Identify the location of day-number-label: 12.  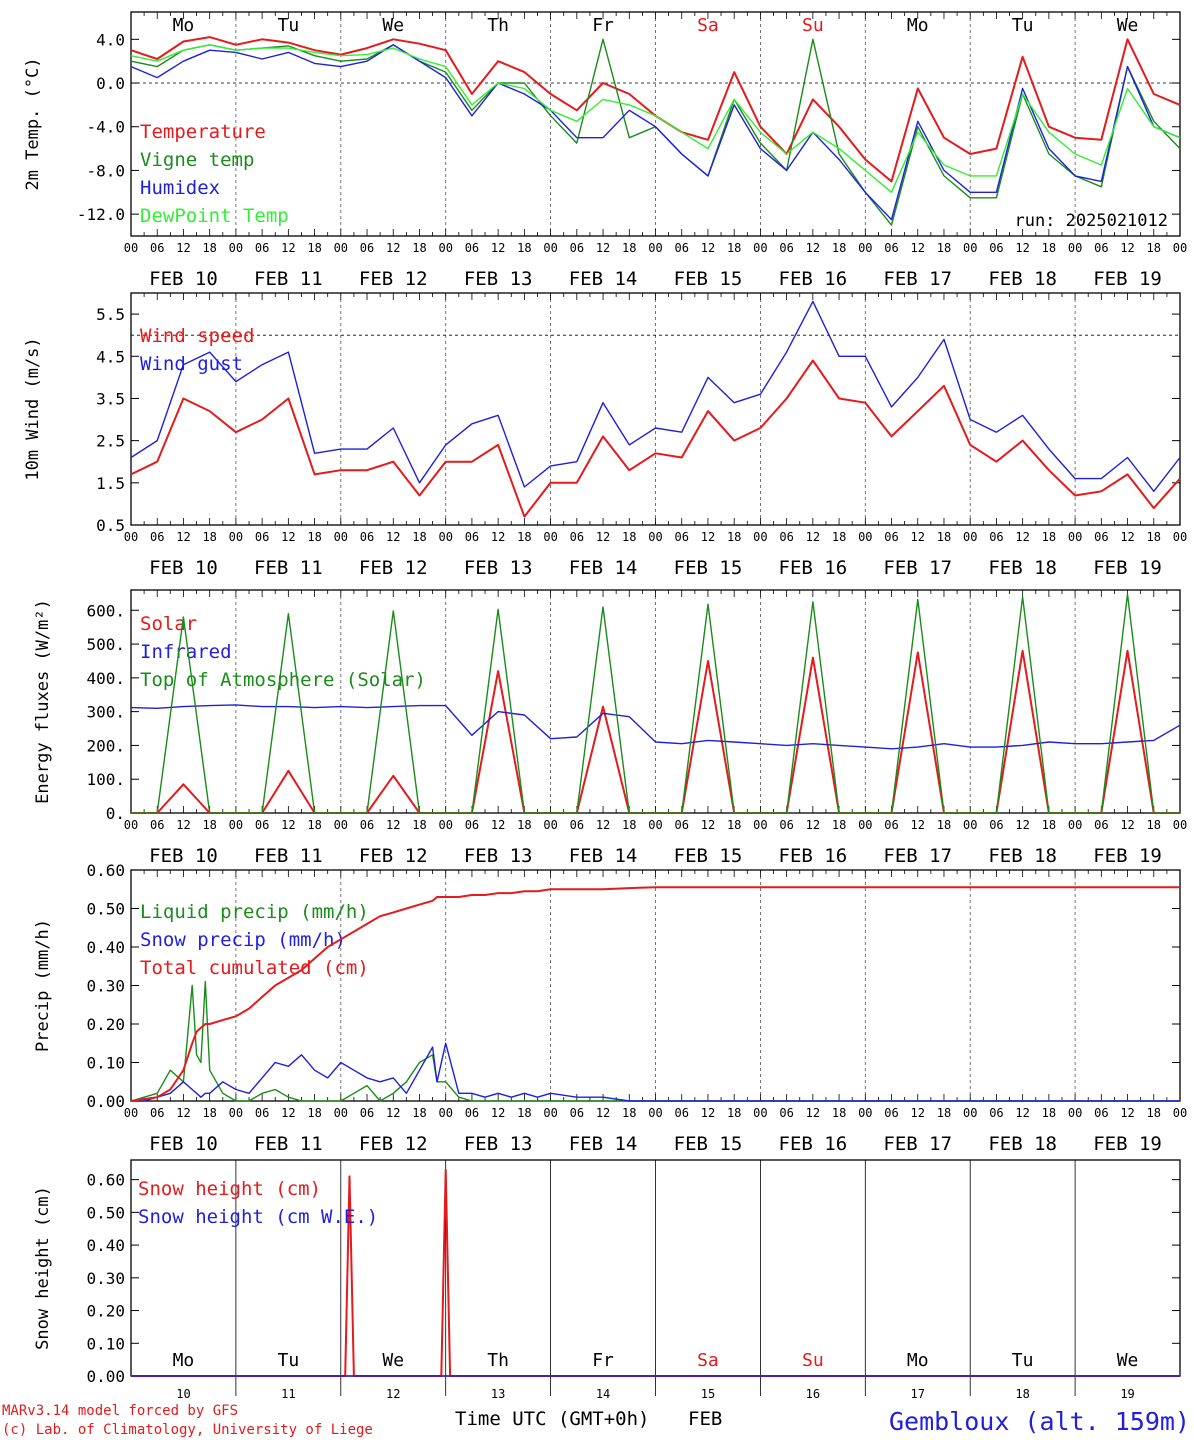
(393, 1394).